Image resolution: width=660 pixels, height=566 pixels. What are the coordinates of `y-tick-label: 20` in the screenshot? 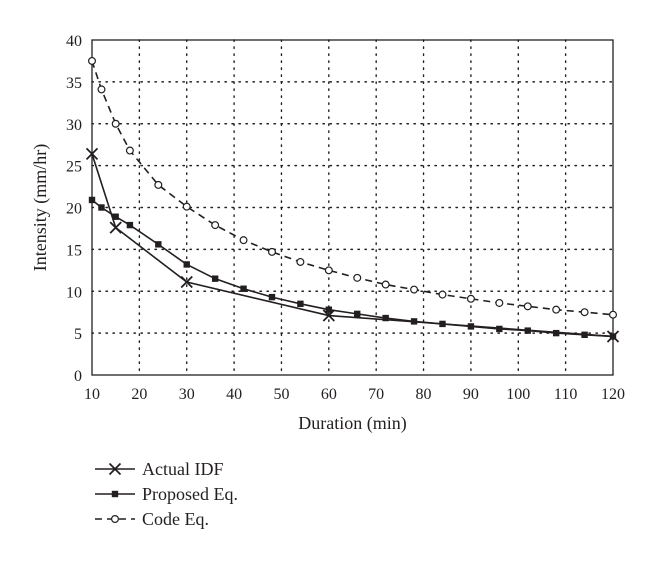 It's located at (74, 209).